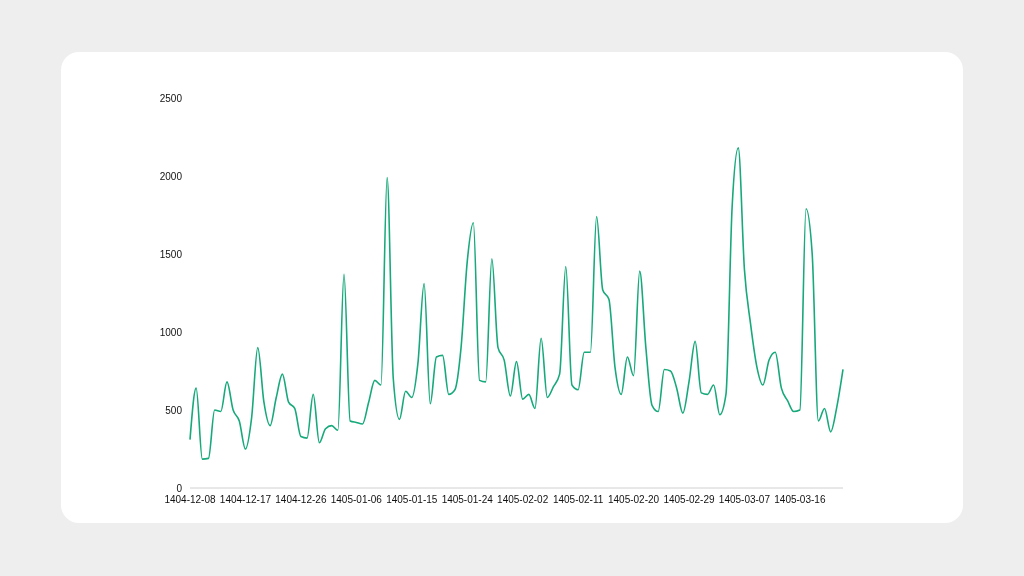 This screenshot has width=1024, height=576. What do you see at coordinates (356, 500) in the screenshot?
I see `x-tick-label: 1405-01-06` at bounding box center [356, 500].